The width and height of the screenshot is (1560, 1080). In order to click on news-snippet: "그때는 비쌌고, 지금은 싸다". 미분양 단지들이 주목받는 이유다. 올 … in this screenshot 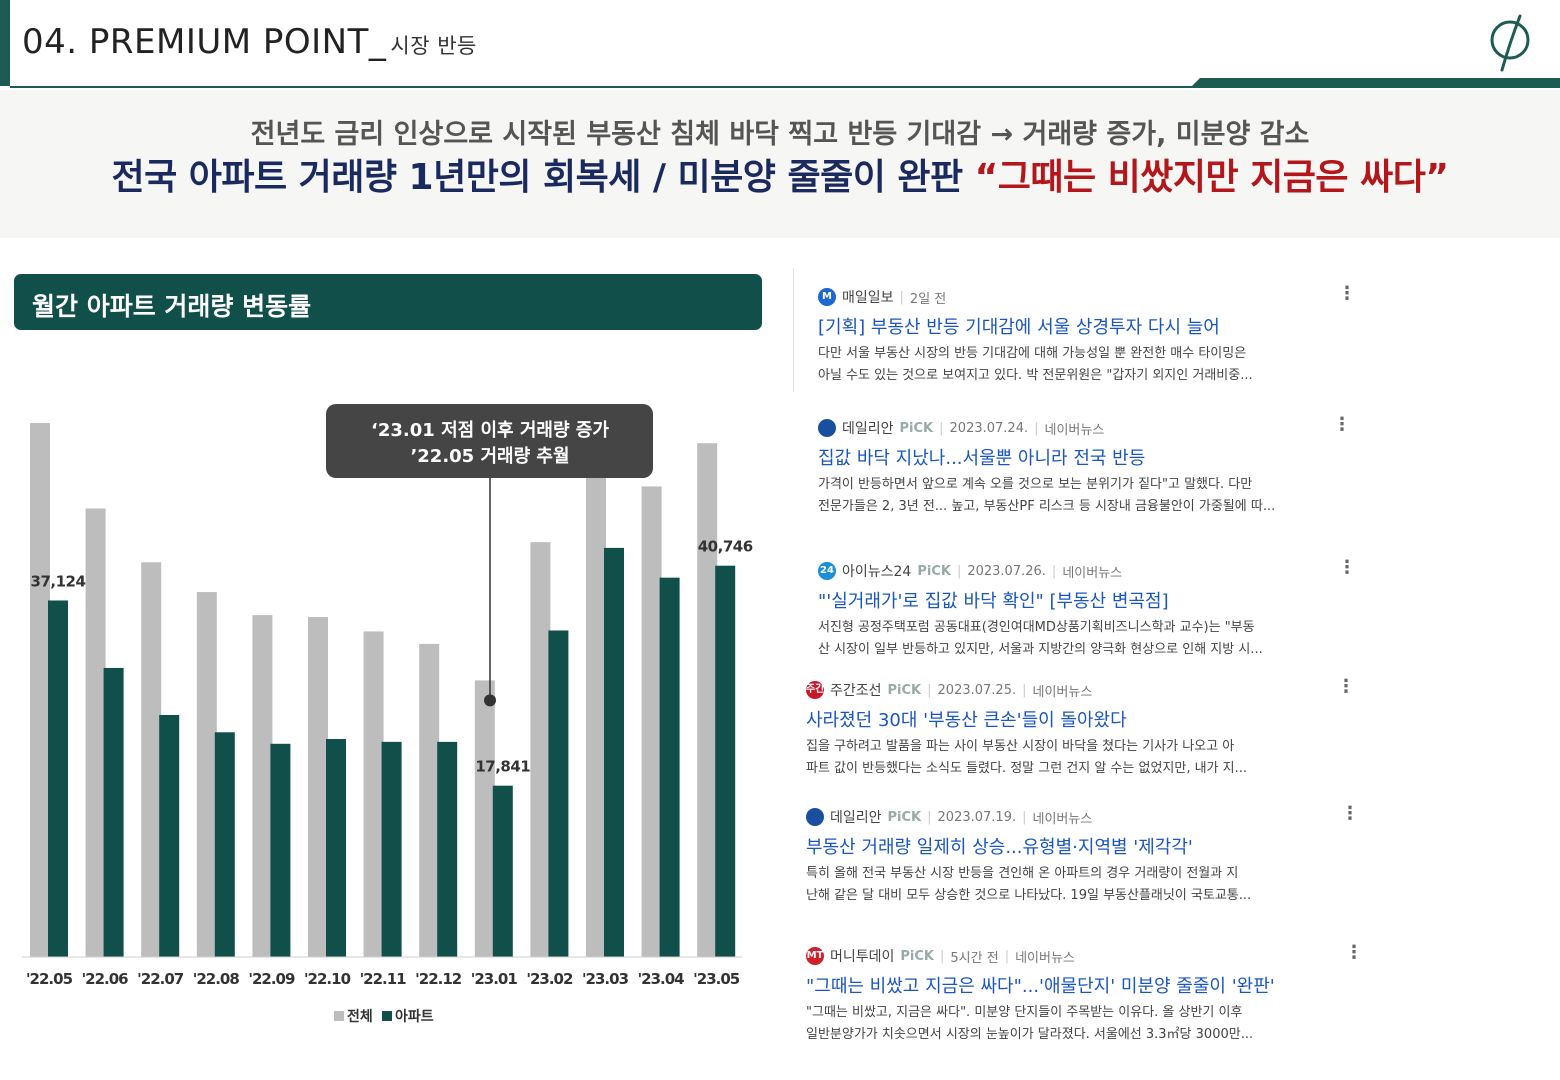, I will do `click(1076, 1024)`.